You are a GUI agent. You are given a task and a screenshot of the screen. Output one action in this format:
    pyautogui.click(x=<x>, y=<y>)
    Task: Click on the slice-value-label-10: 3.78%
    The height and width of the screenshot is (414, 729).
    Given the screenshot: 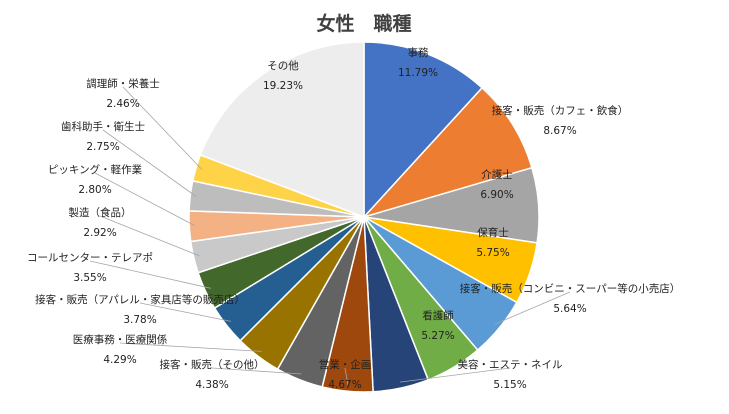 What is the action you would take?
    pyautogui.click(x=139, y=320)
    